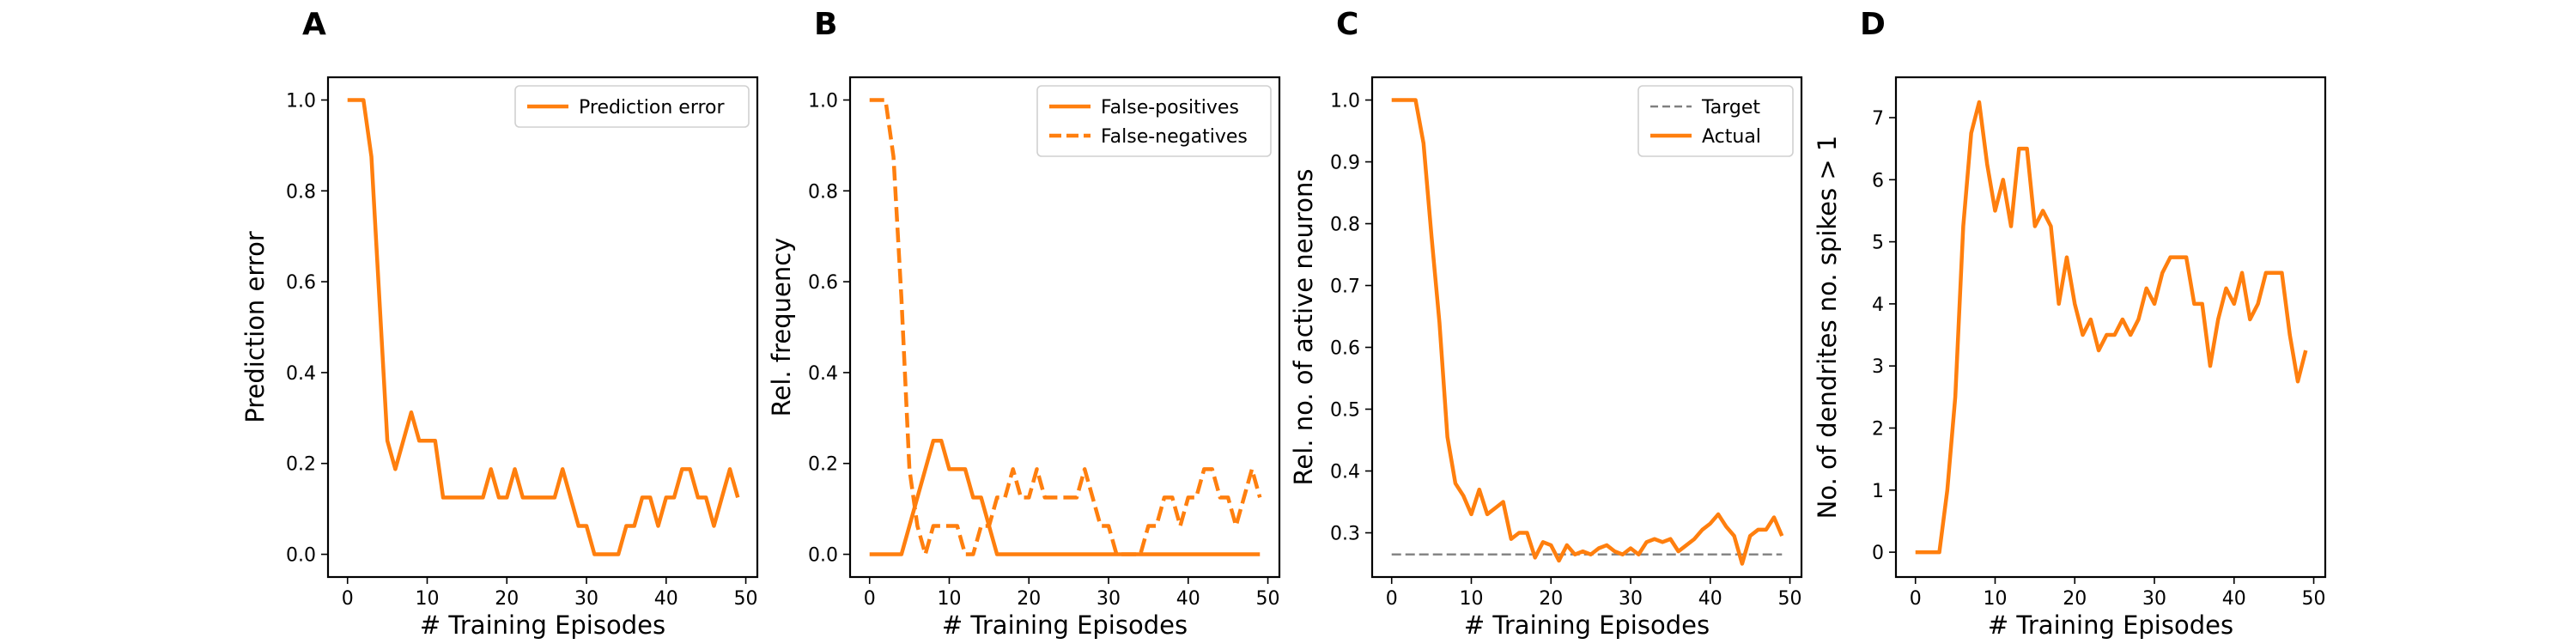  Describe the element at coordinates (949, 599) in the screenshot. I see `panel-b-xtick-label: 10` at that location.